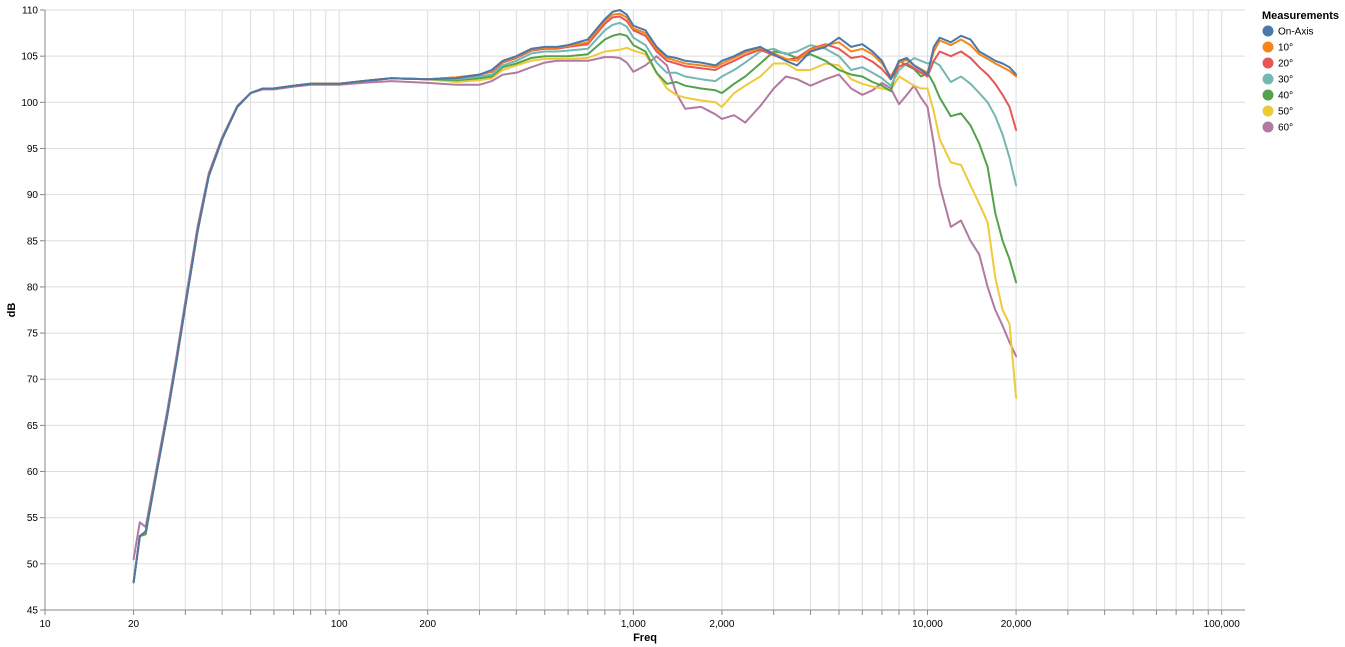 The height and width of the screenshot is (647, 1345). I want to click on legend-label: 10°, so click(1285, 48).